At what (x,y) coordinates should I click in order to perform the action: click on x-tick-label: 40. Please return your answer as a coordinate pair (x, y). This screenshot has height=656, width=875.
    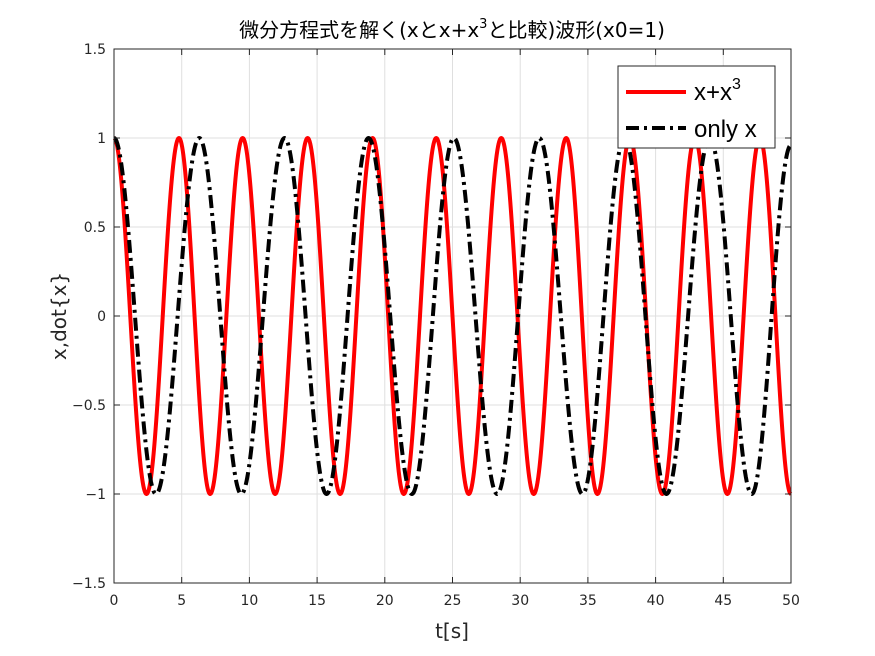
    Looking at the image, I should click on (656, 601).